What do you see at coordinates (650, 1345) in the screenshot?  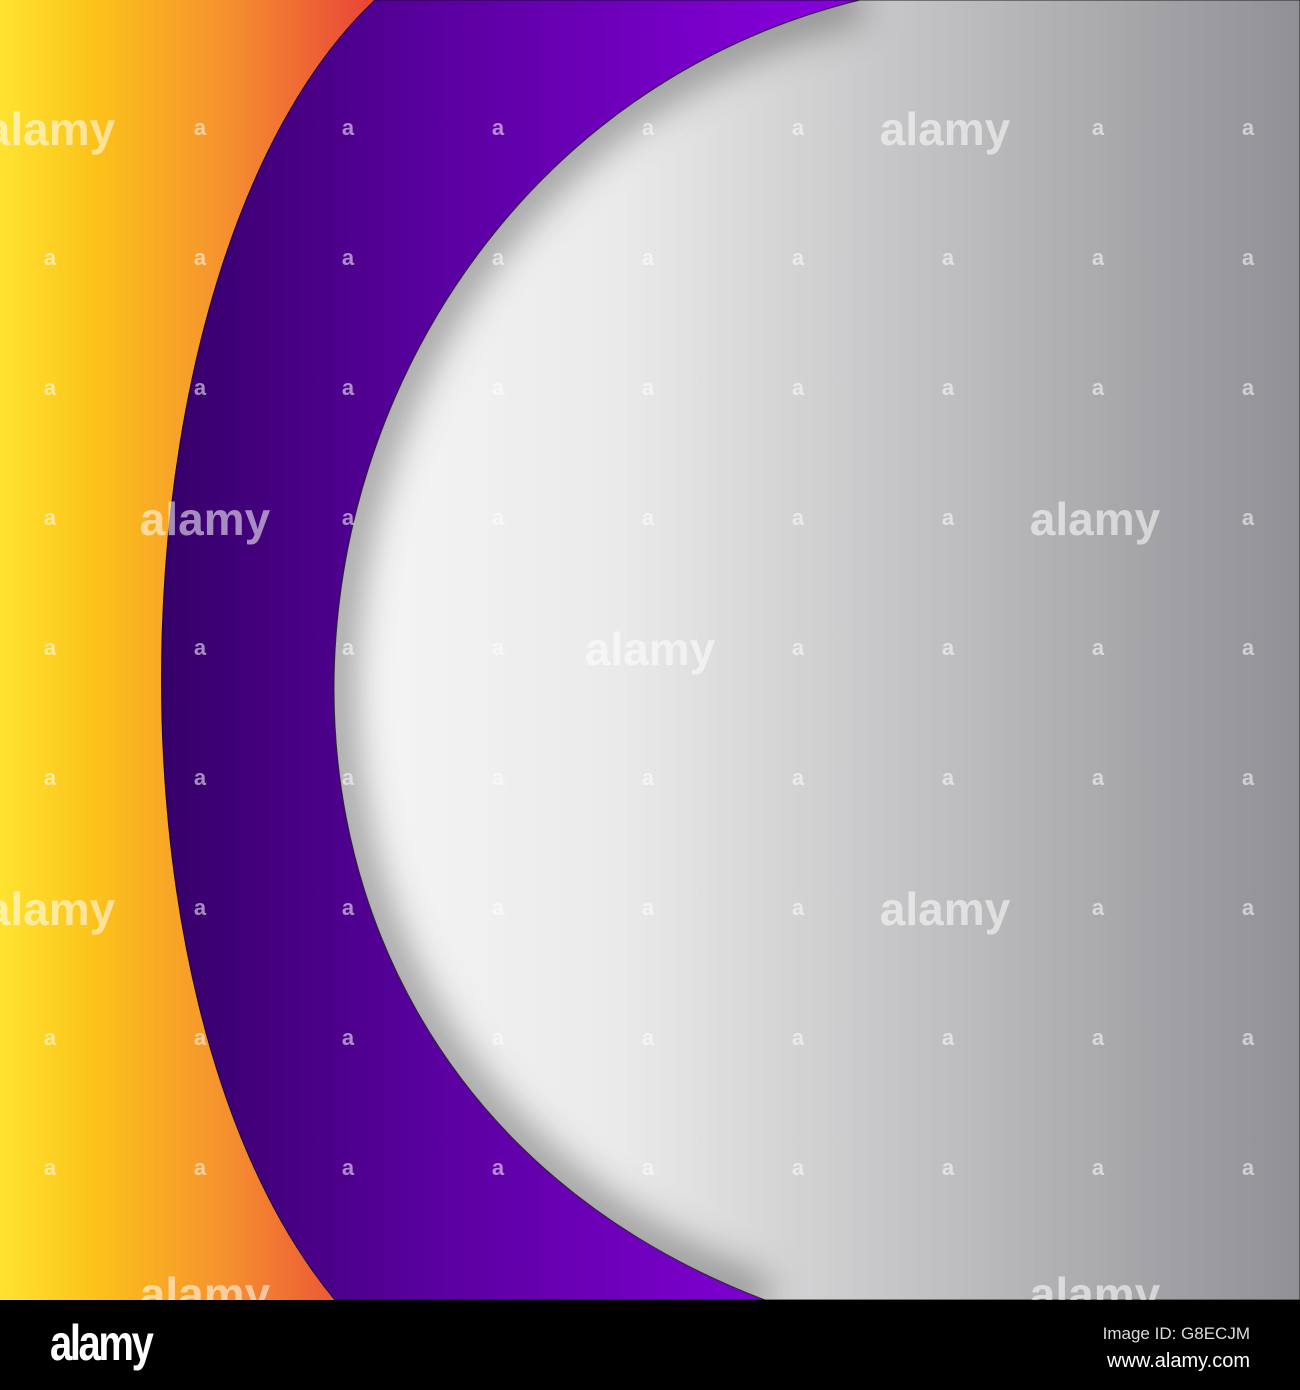 I see `footer-bar: alamy Image ID: G8ECJM www.alamy.com` at bounding box center [650, 1345].